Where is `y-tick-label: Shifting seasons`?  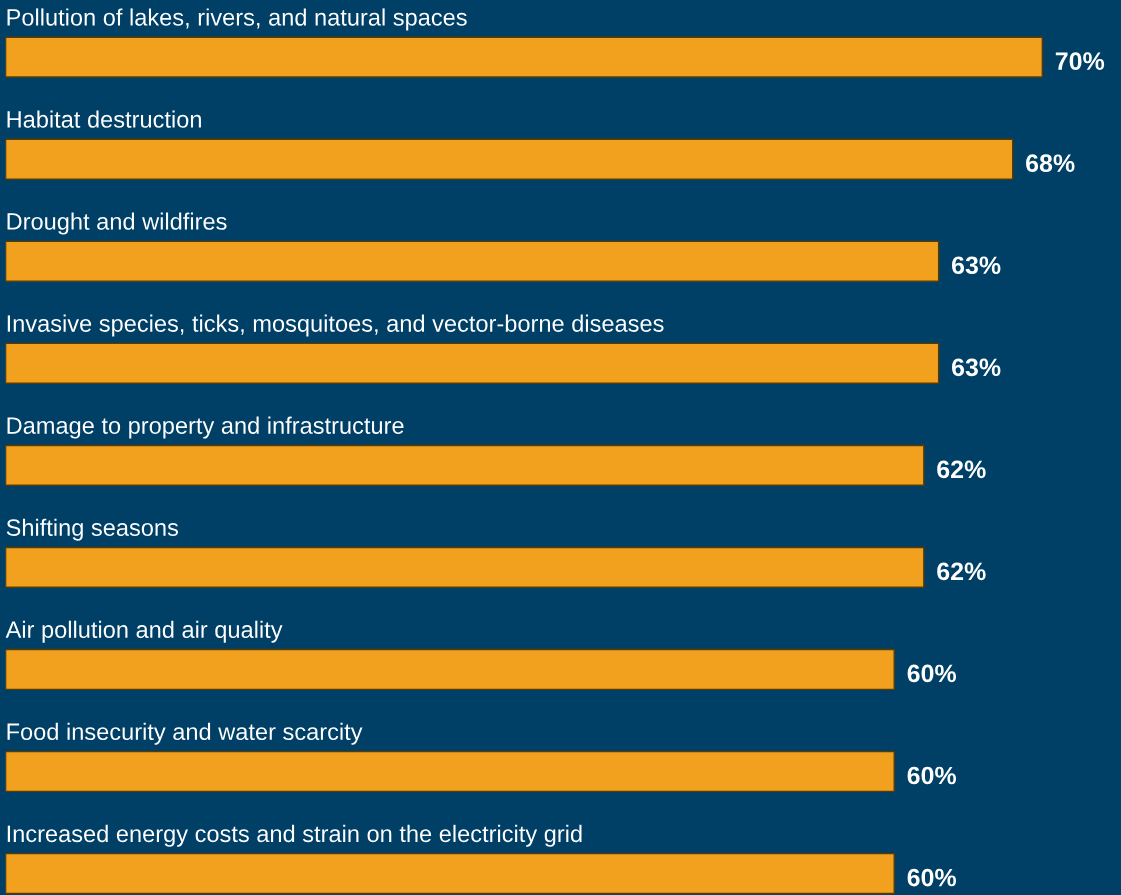
y-tick-label: Shifting seasons is located at coordinates (92, 529).